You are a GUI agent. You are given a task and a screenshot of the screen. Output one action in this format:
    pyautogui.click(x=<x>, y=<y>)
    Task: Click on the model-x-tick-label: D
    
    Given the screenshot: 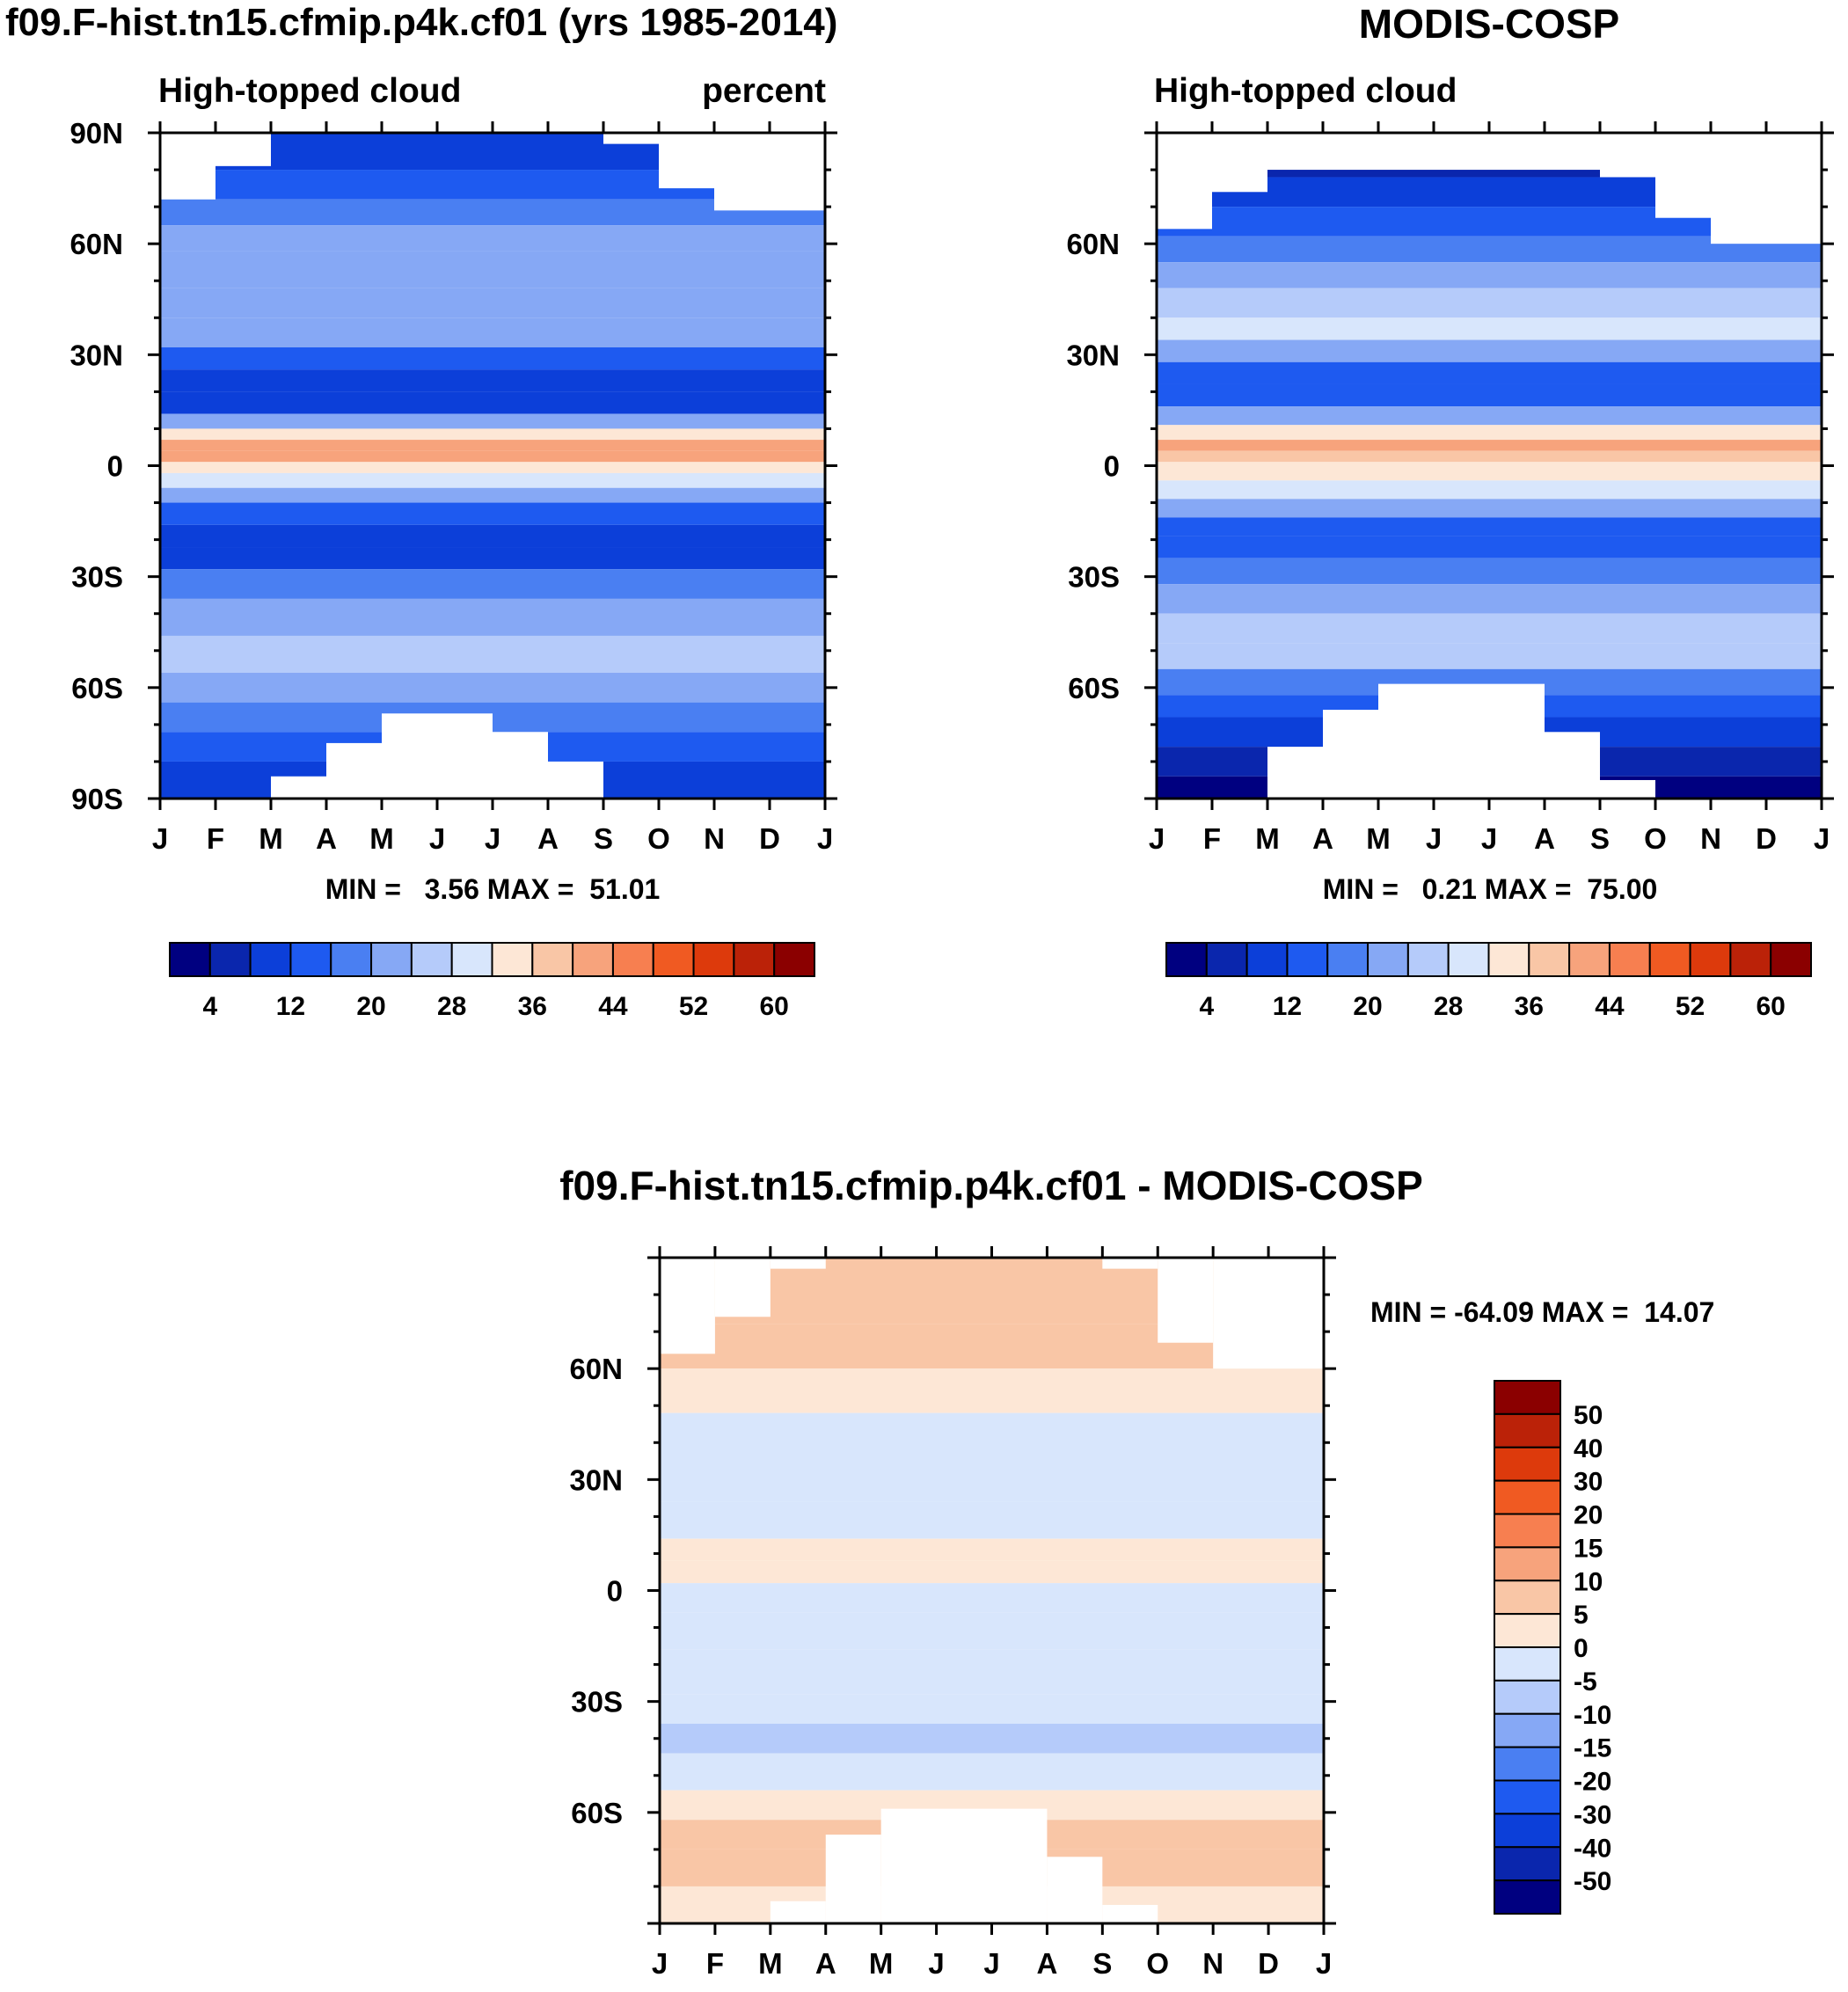 What is the action you would take?
    pyautogui.click(x=769, y=838)
    